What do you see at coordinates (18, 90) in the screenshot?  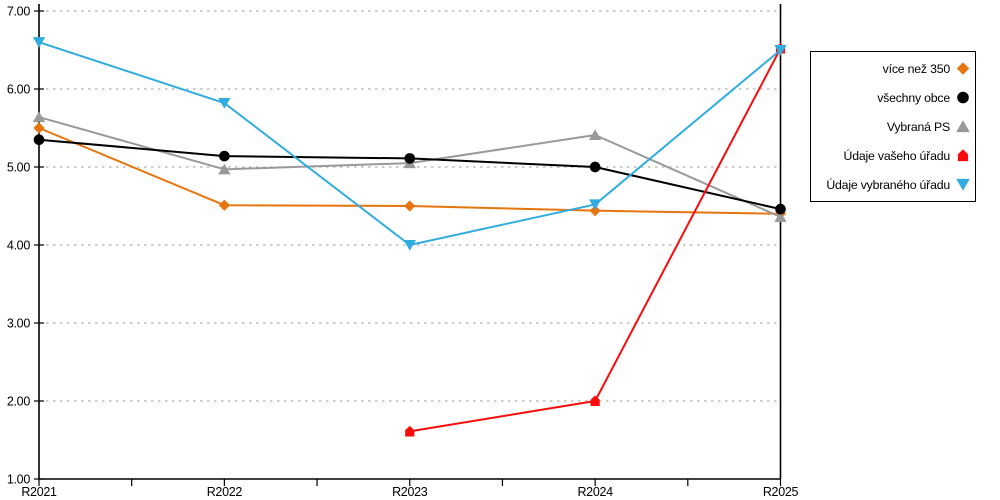 I see `y-axis-tick-label: 6.00` at bounding box center [18, 90].